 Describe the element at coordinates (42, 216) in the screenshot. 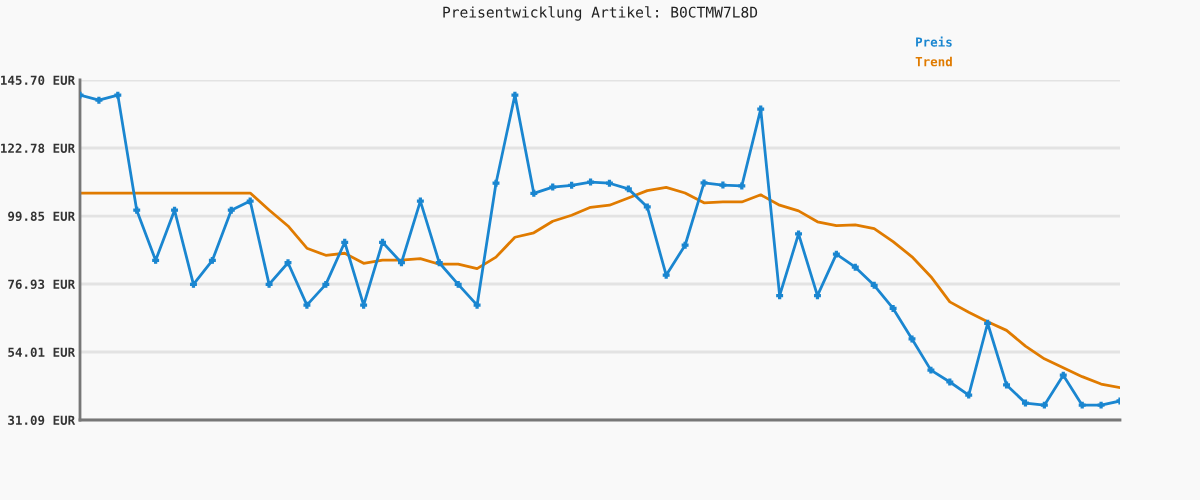

I see `y-tick-label: 99.85 EUR` at that location.